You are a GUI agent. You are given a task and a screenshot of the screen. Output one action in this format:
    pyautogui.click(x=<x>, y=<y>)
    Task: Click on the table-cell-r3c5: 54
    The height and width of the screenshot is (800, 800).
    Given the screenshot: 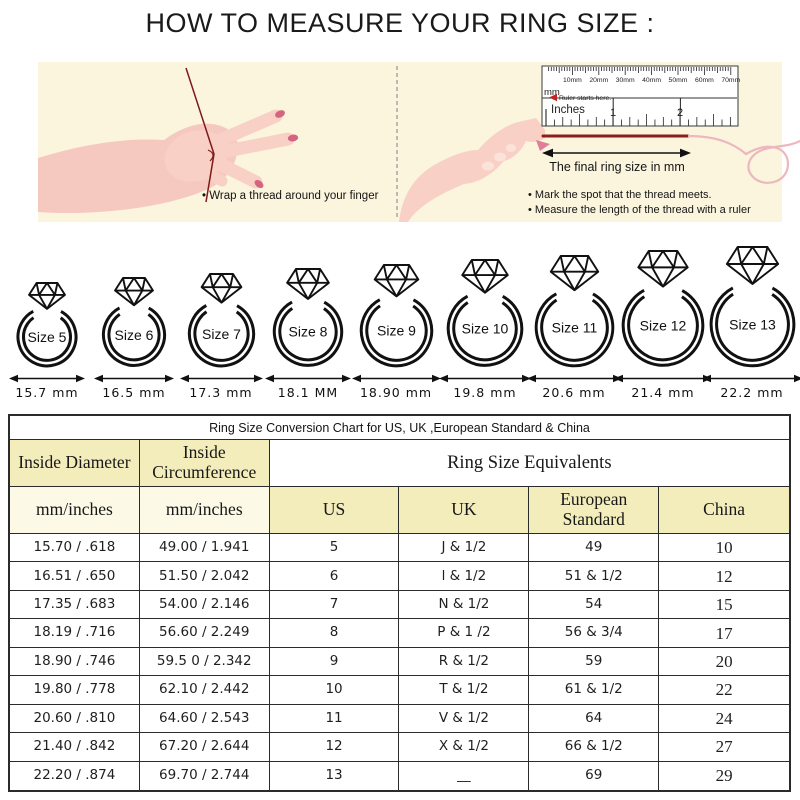 What is the action you would take?
    pyautogui.click(x=594, y=605)
    